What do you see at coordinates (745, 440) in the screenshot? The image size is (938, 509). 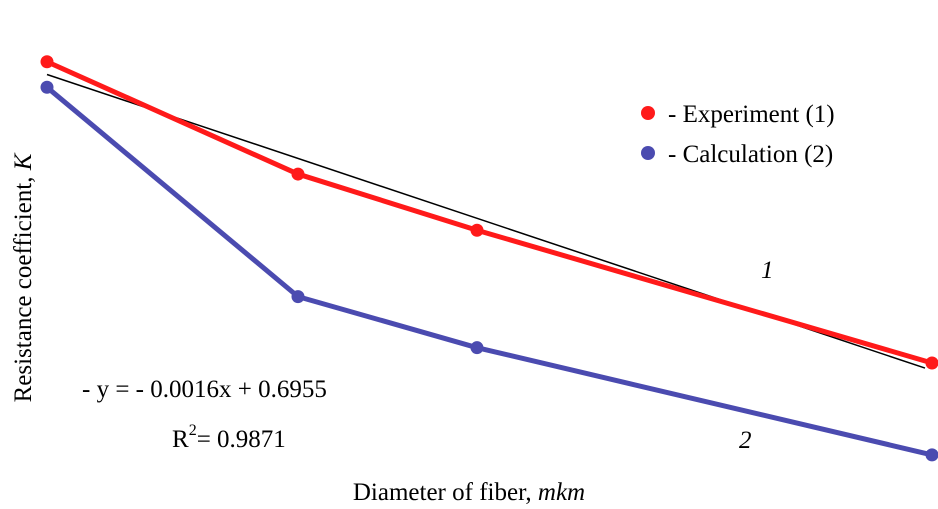 I see `series-label-2: 2` at bounding box center [745, 440].